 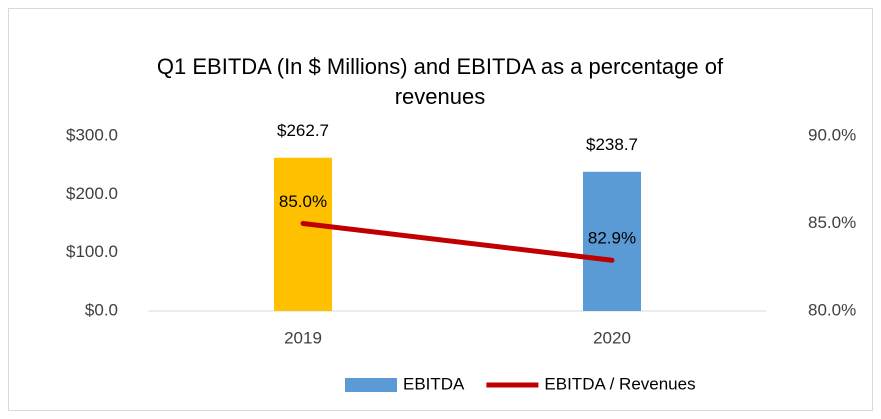 I want to click on data-label: $262.7, so click(x=303, y=130).